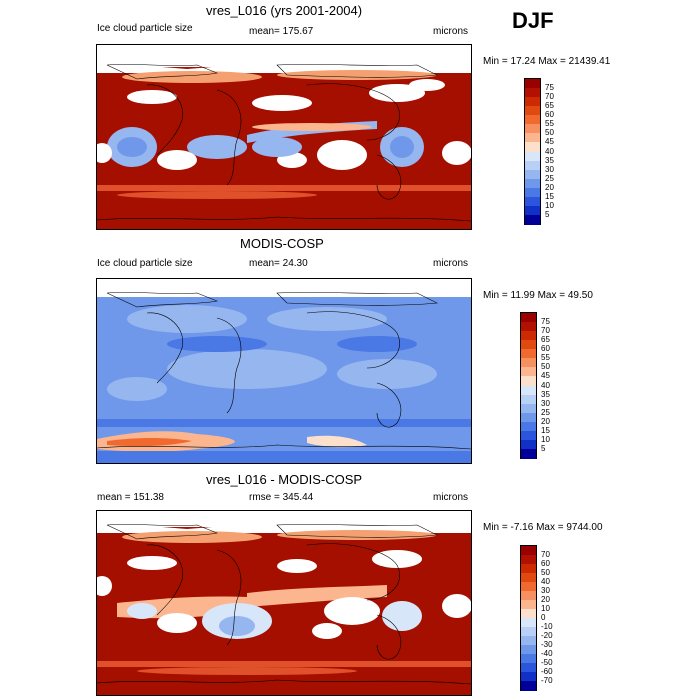 The height and width of the screenshot is (700, 700). I want to click on panel-2-colorbar: 75 70 65 60 55 50 45 40 35 30 25 20 15 10 5, so click(535, 385).